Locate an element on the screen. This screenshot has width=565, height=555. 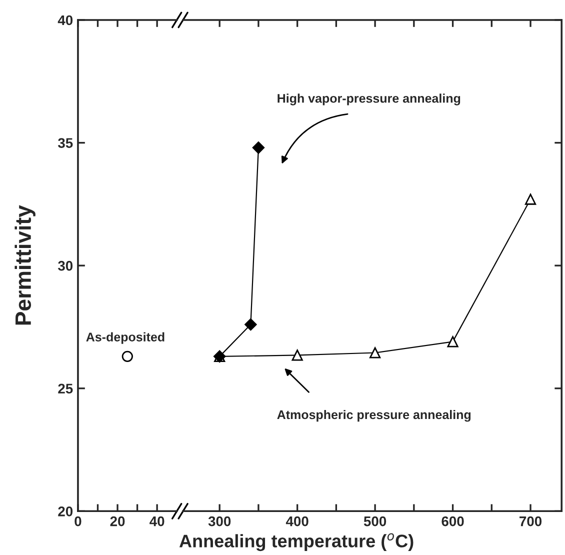
x-tick-label: 700 is located at coordinates (531, 521).